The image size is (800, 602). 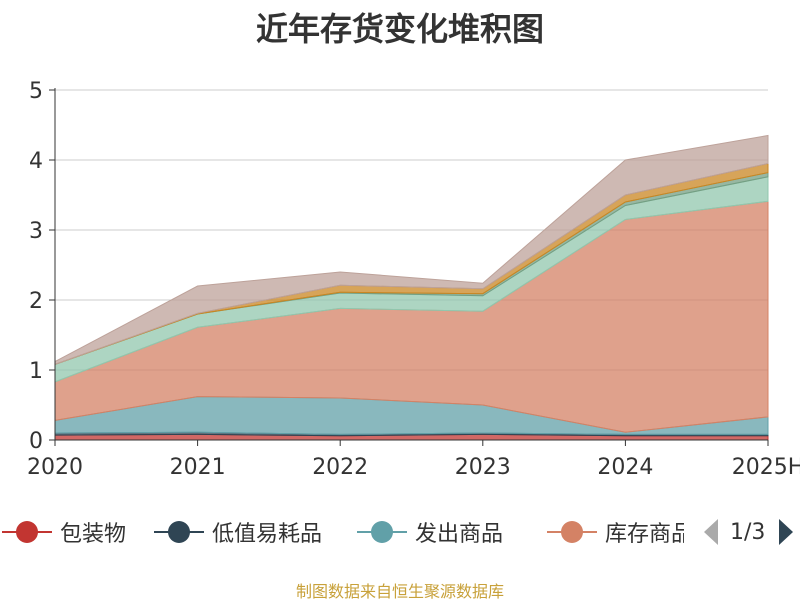 I want to click on legend-label: 库存商品, so click(x=644, y=534).